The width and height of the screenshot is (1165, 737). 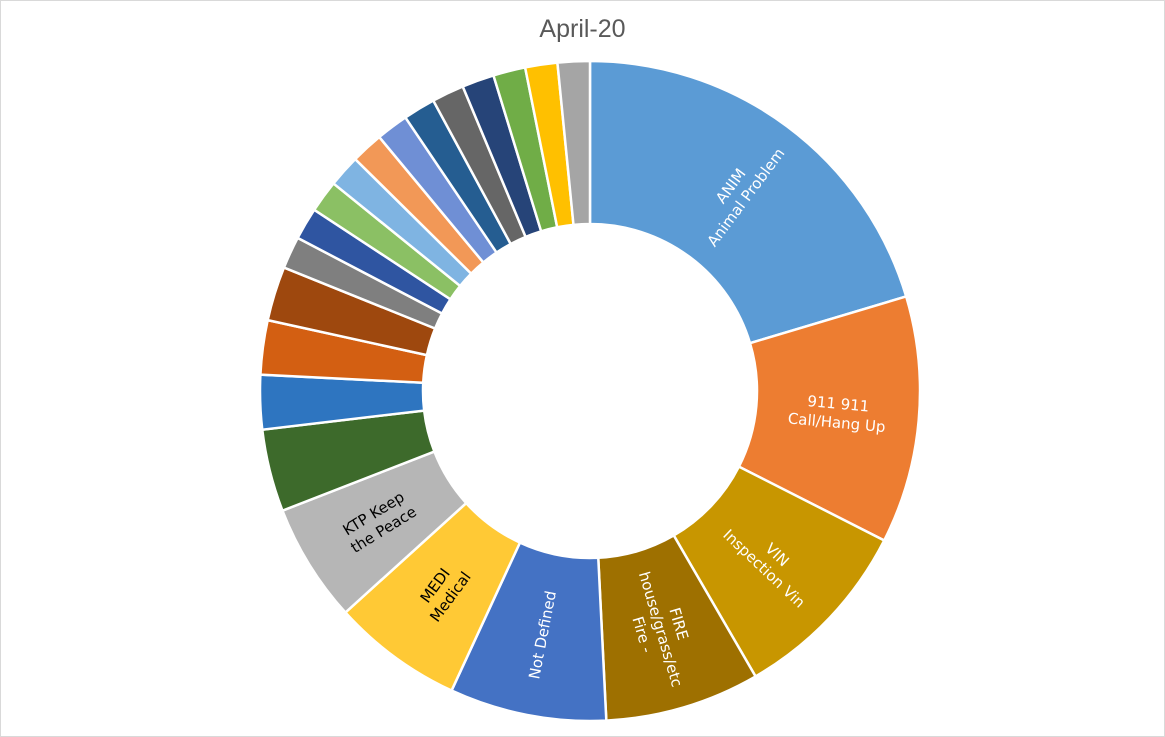 I want to click on chart-title: April-20, so click(x=582, y=29).